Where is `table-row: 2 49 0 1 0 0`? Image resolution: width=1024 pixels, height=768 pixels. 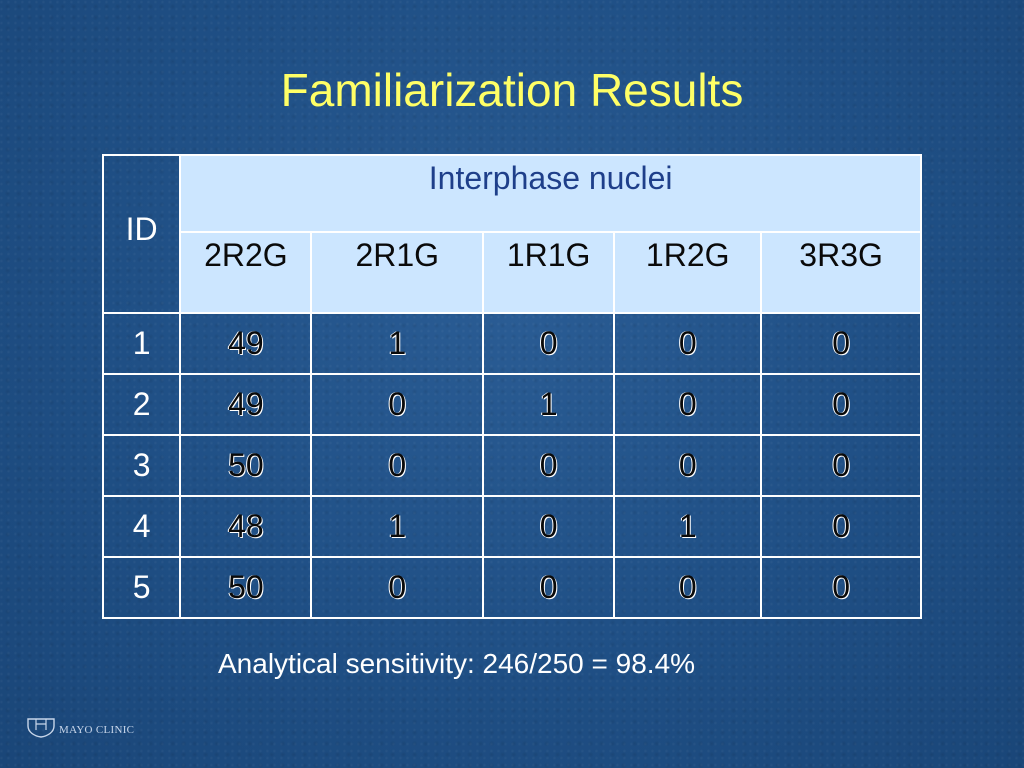
table-row: 2 49 0 1 0 0 is located at coordinates (511, 404).